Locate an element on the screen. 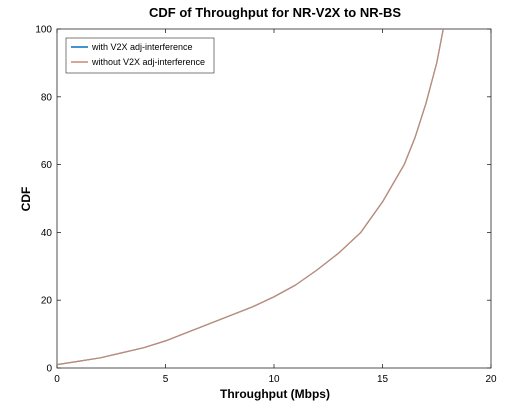 The image size is (519, 409). x-tick-label: 20 is located at coordinates (491, 379).